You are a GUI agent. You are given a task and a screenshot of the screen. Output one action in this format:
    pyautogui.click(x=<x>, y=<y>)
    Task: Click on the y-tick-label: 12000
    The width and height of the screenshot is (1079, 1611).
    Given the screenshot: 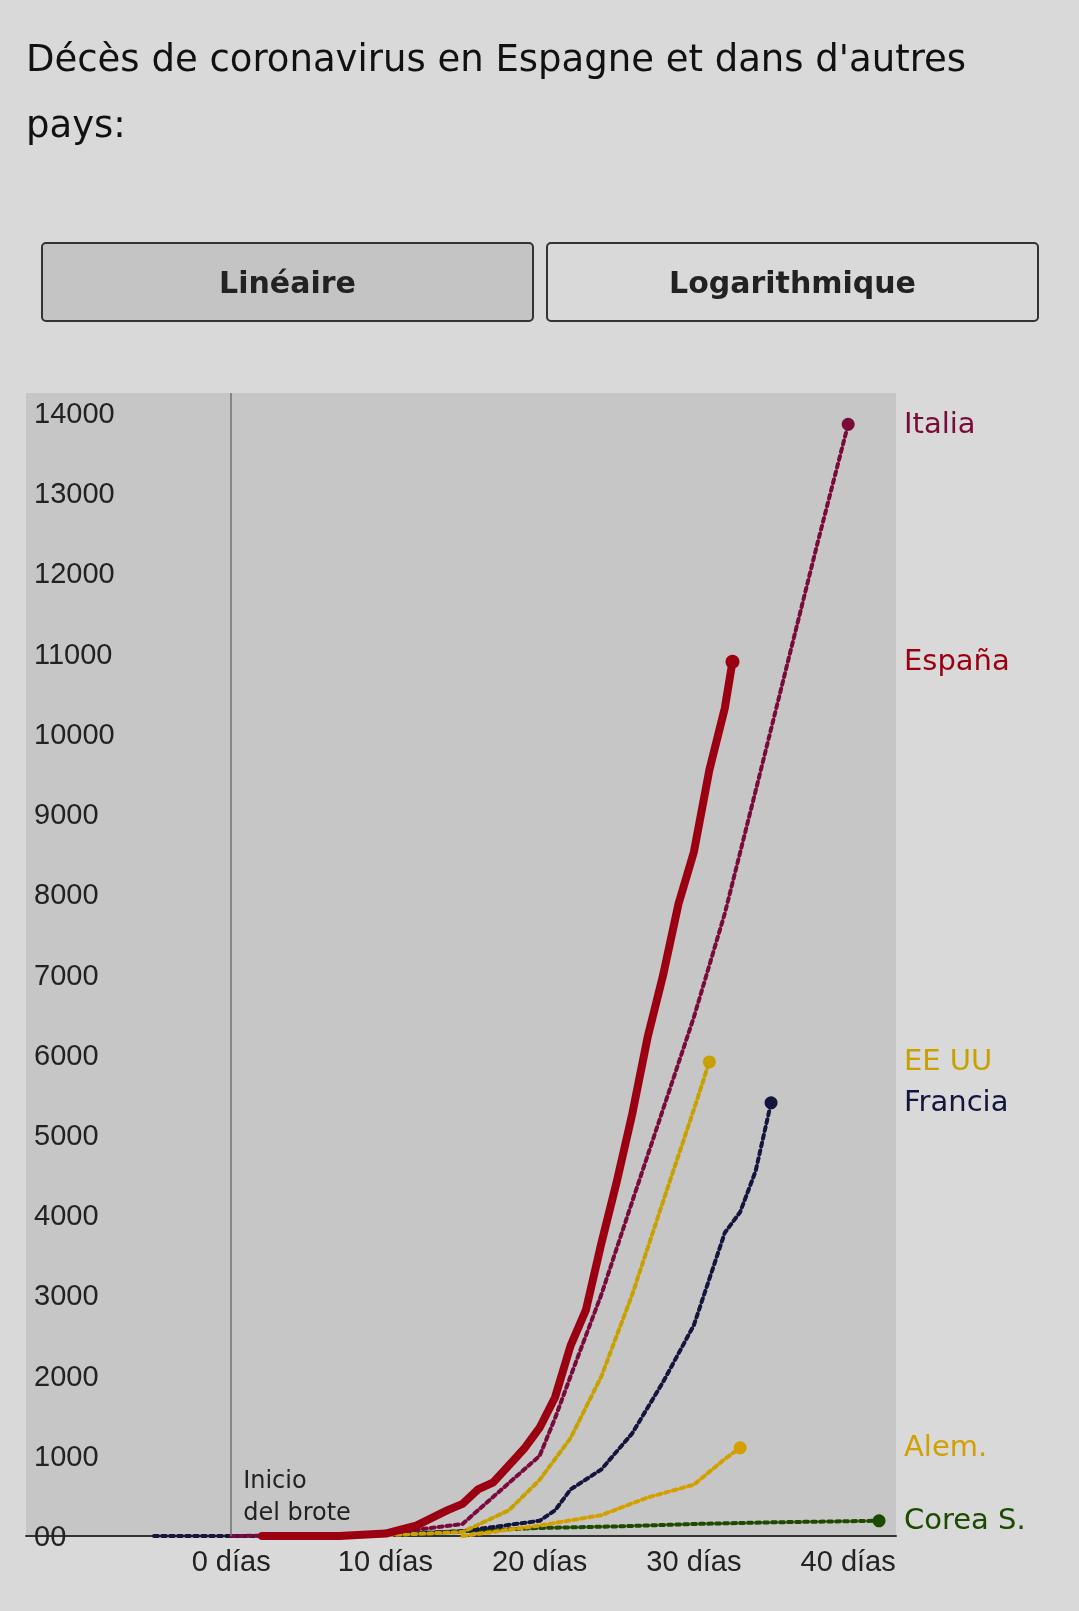 What is the action you would take?
    pyautogui.click(x=74, y=573)
    